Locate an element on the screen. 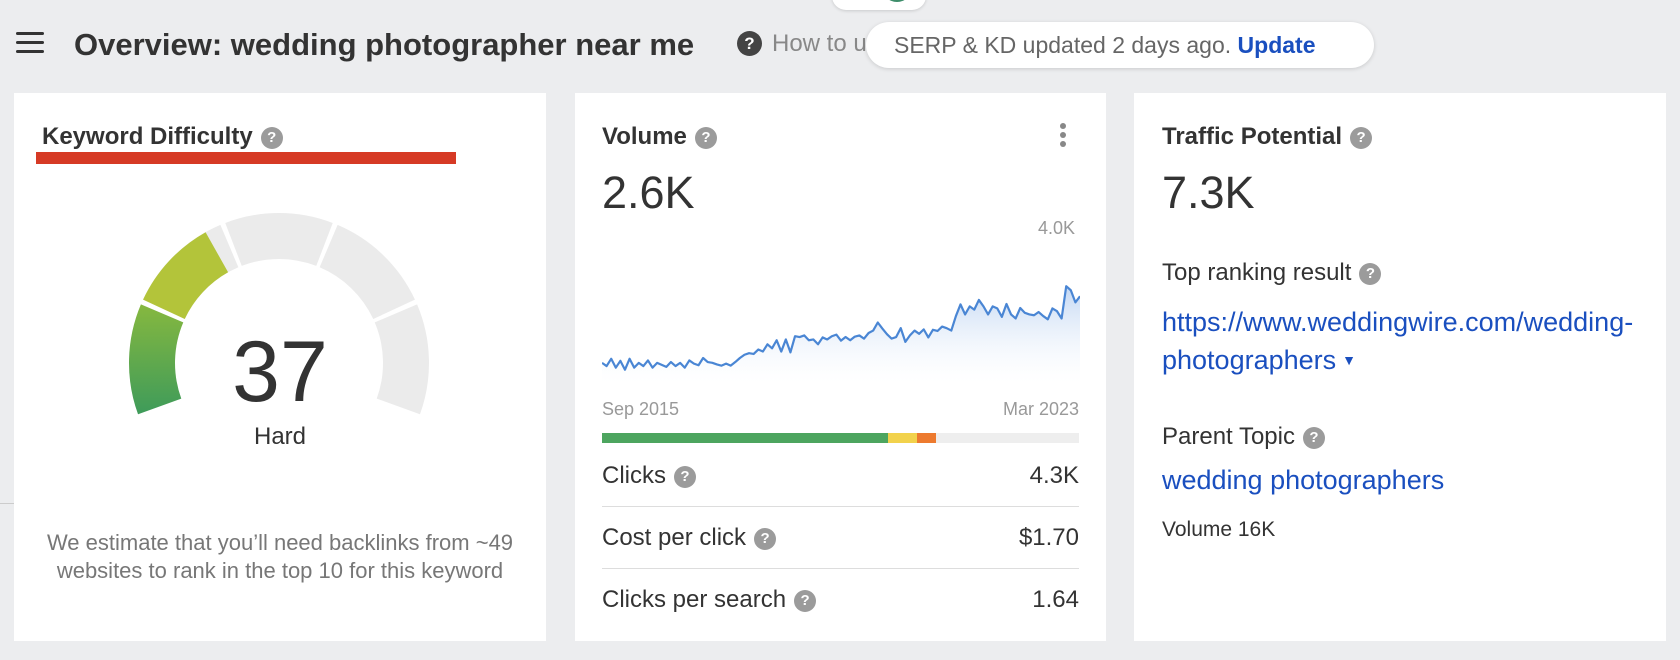 Image resolution: width=1680 pixels, height=660 pixels. clicks-per-search-row: Clicks per search? 1.64 is located at coordinates (840, 600).